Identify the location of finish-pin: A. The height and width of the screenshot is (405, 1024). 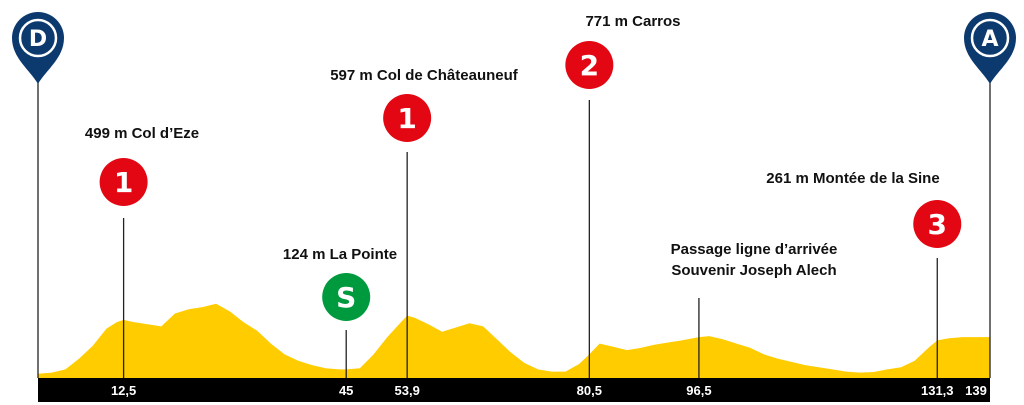
(990, 195).